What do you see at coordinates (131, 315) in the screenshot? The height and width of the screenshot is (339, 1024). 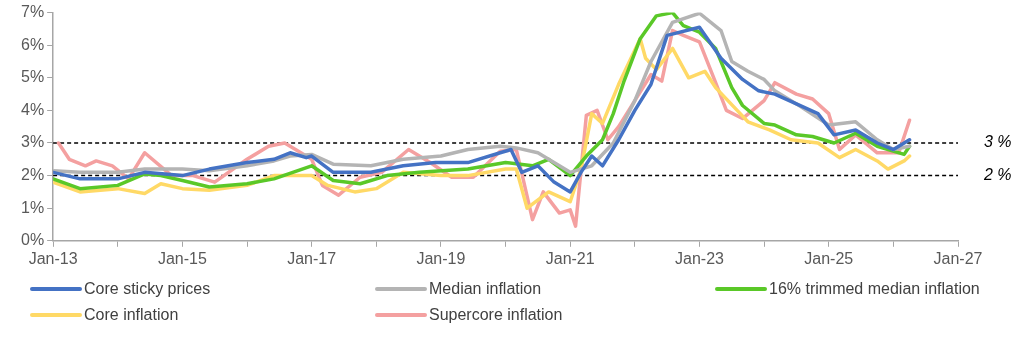 I see `legend-label: Core inflation` at bounding box center [131, 315].